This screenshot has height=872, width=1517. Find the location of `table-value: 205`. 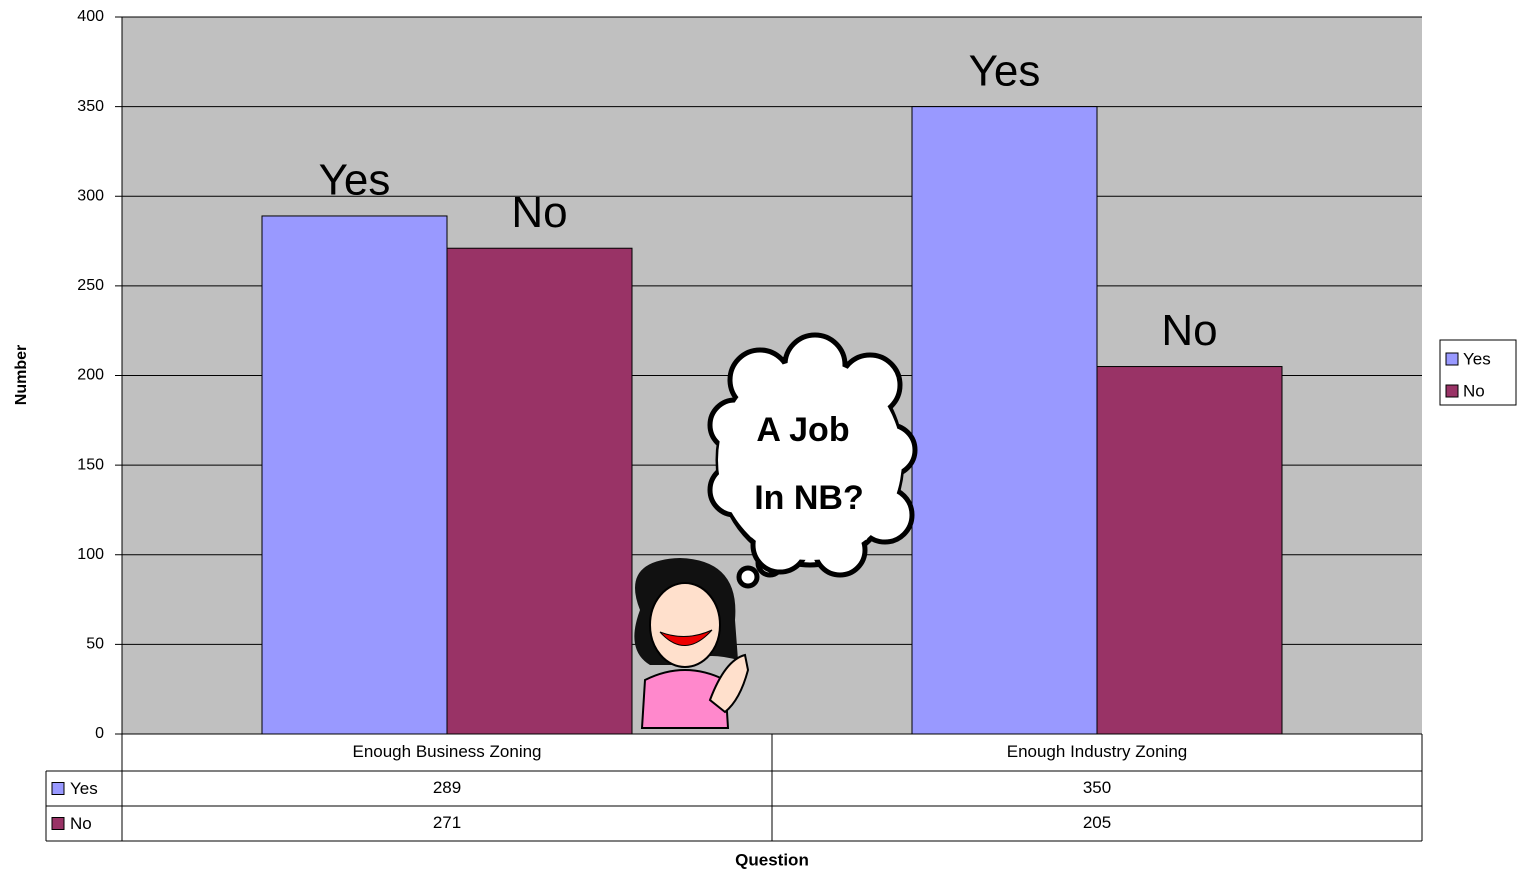

table-value: 205 is located at coordinates (1097, 822).